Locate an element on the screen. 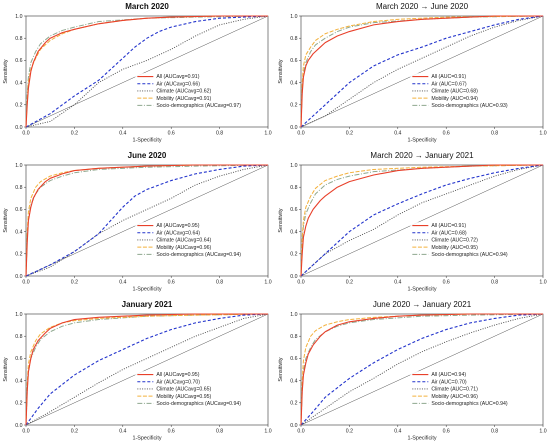 Image resolution: width=550 pixels, height=447 pixels. legend-label: Air (AUC=0.67) is located at coordinates (449, 84).